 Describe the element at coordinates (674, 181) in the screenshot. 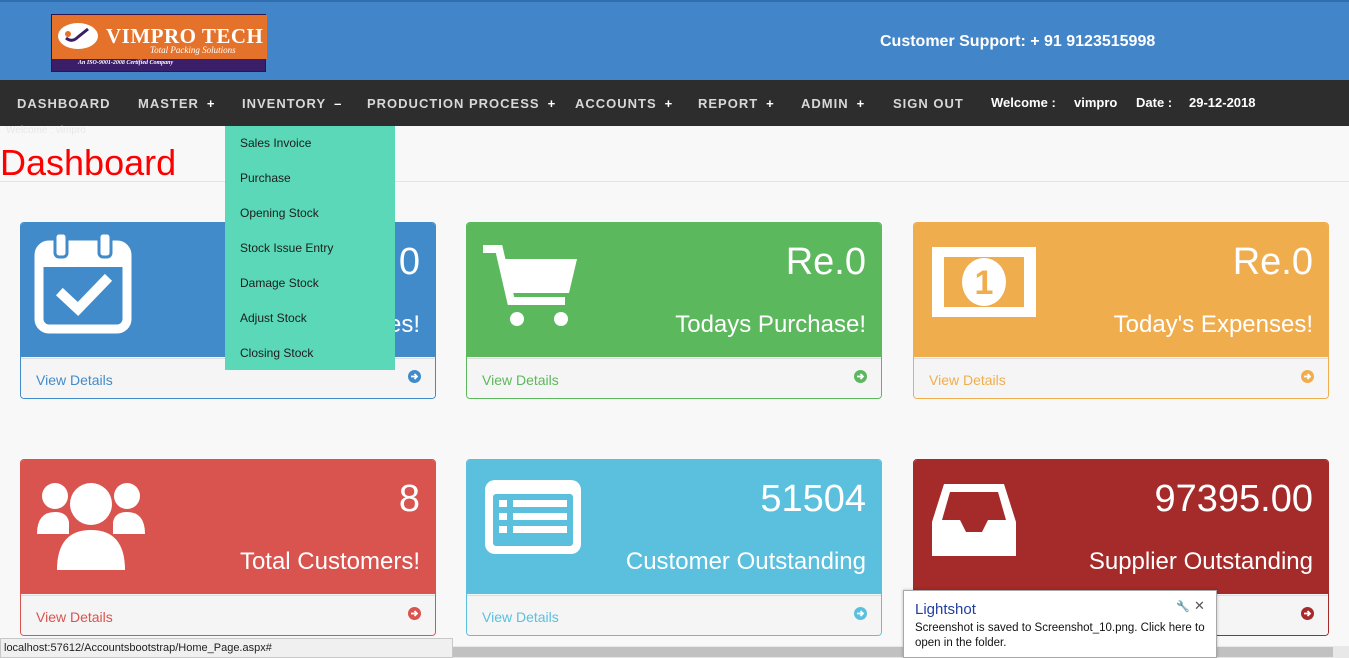

I see `divider` at that location.